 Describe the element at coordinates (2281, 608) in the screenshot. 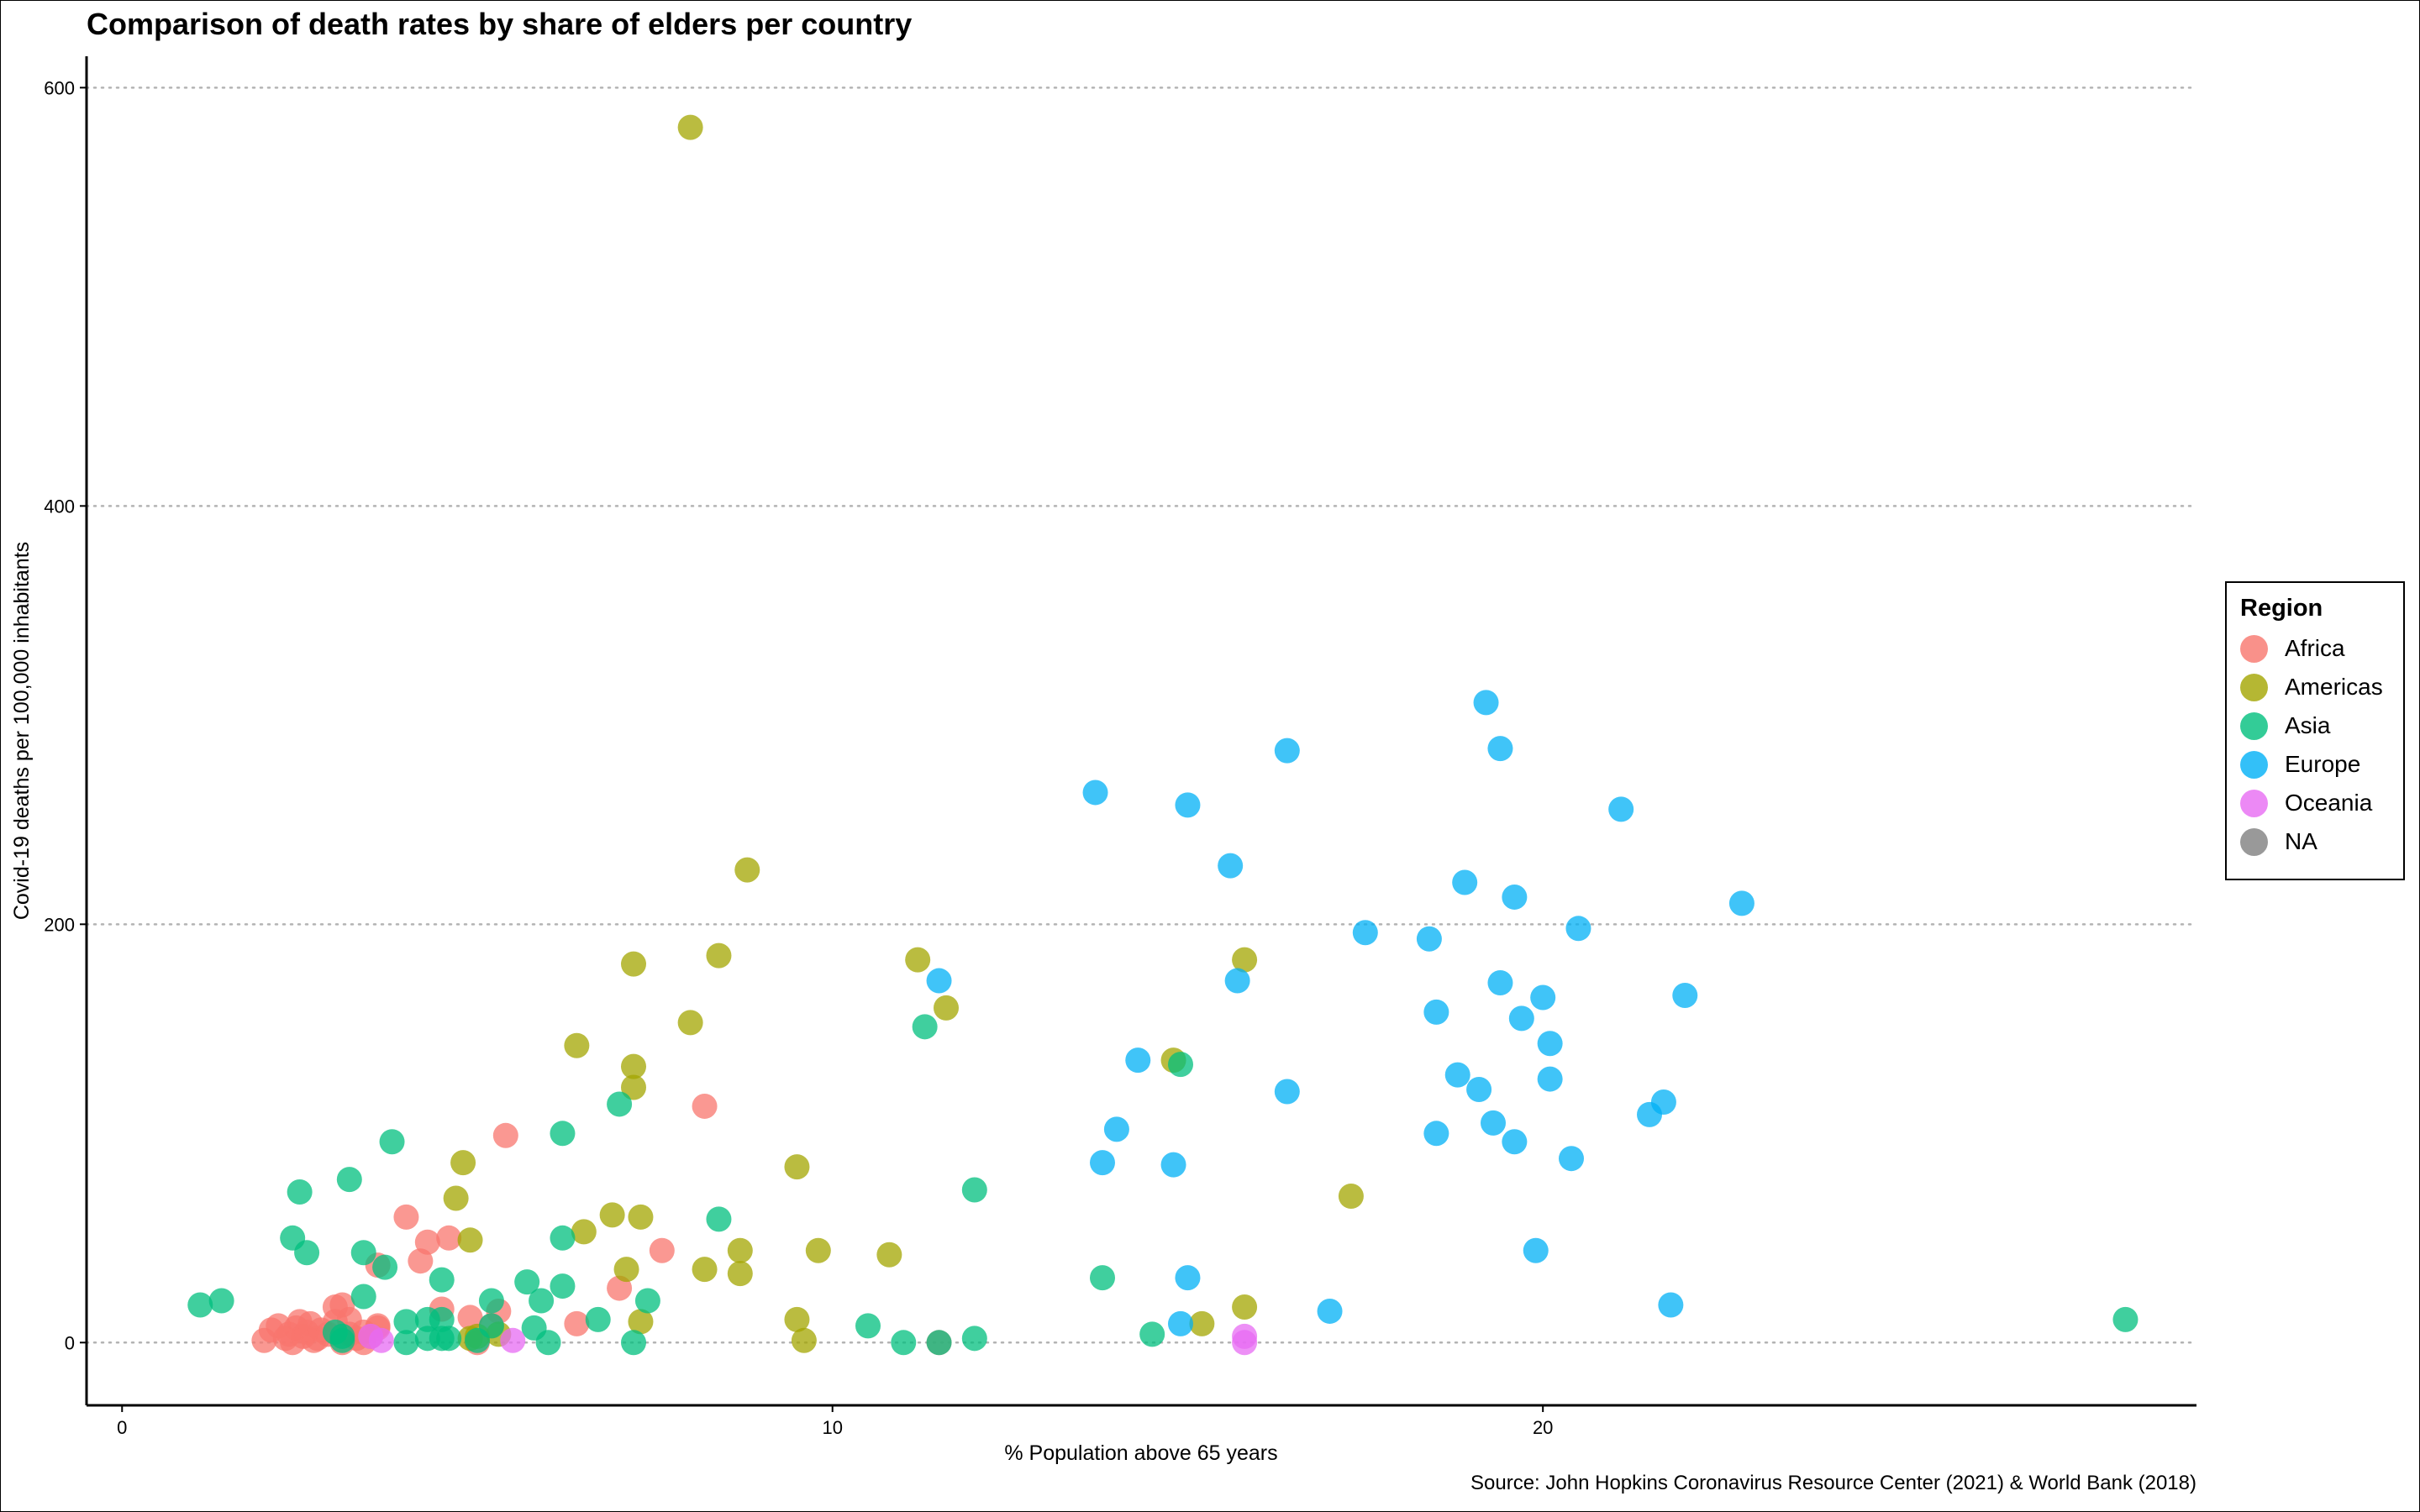

I see `legend-title: Region` at that location.